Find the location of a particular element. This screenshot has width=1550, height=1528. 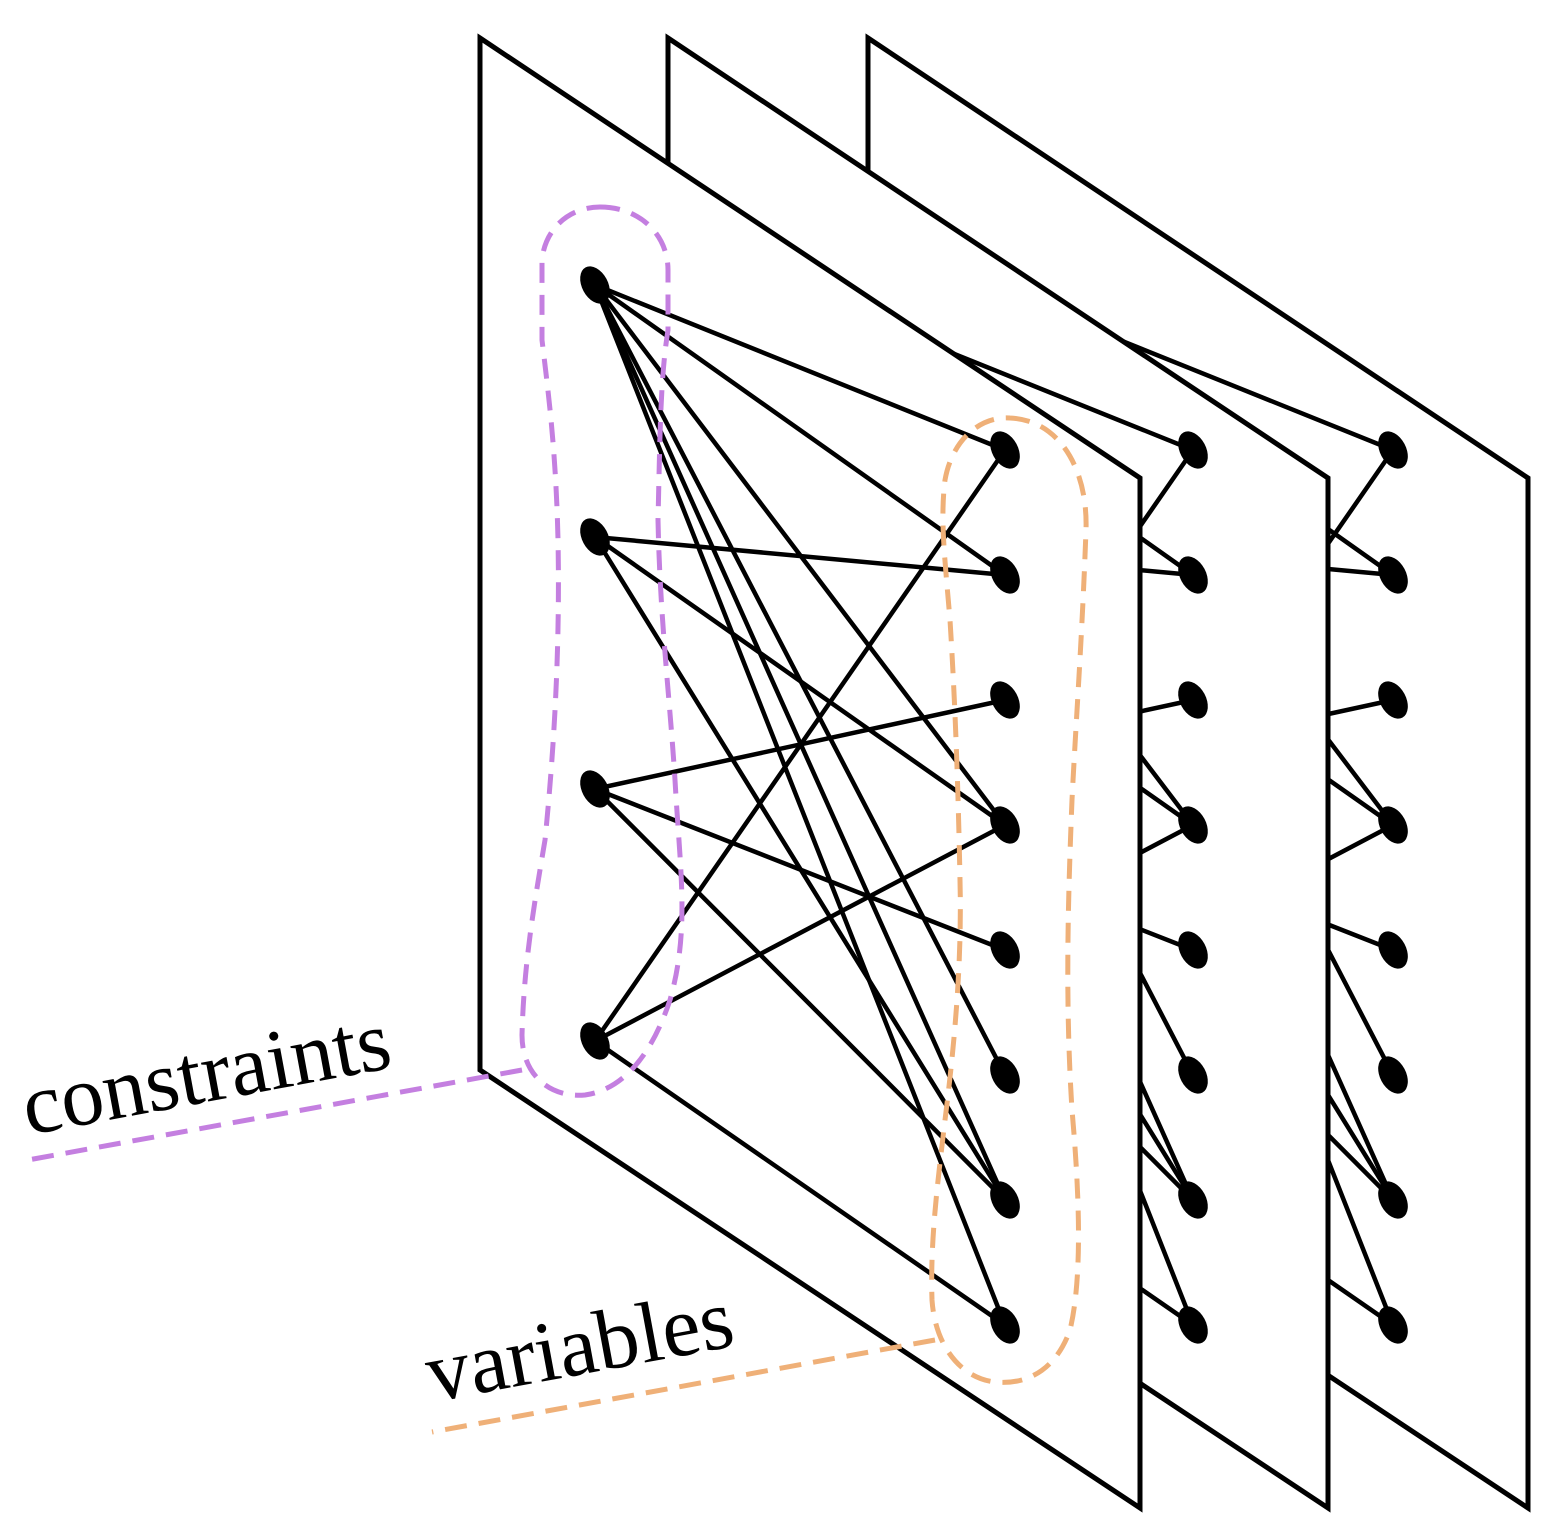

constraints-group-outline is located at coordinates (602, 651).